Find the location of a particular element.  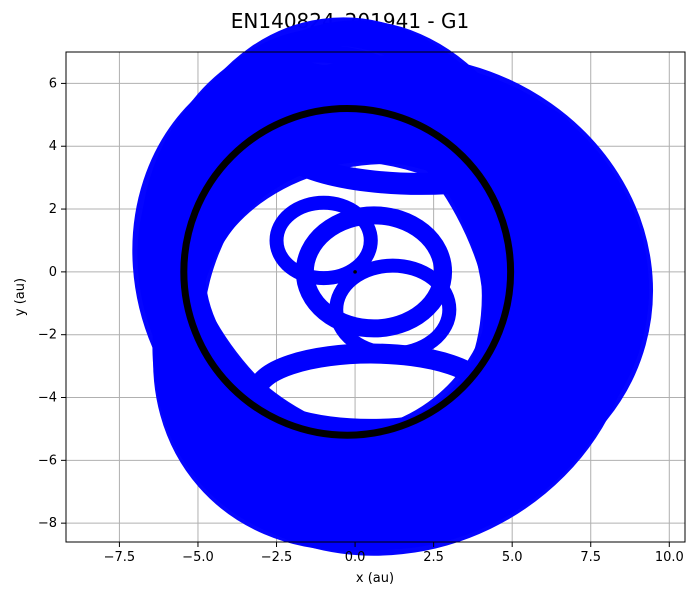

y-tick-label: 6 is located at coordinates (53, 83).